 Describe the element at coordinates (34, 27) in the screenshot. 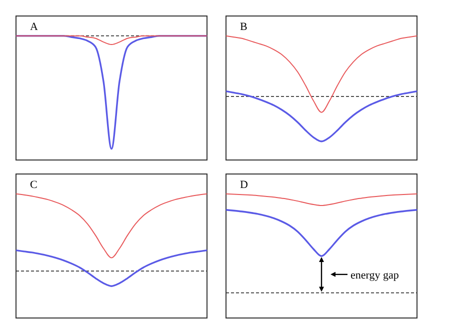

I see `chart-title: A` at that location.